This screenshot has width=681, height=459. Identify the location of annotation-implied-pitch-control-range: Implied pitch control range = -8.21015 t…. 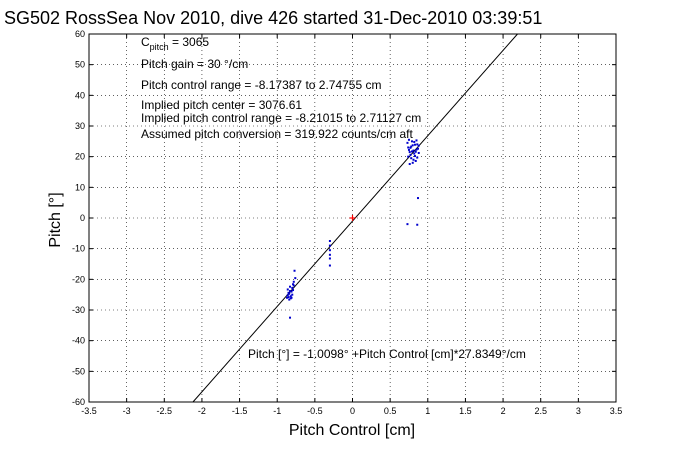
(281, 118).